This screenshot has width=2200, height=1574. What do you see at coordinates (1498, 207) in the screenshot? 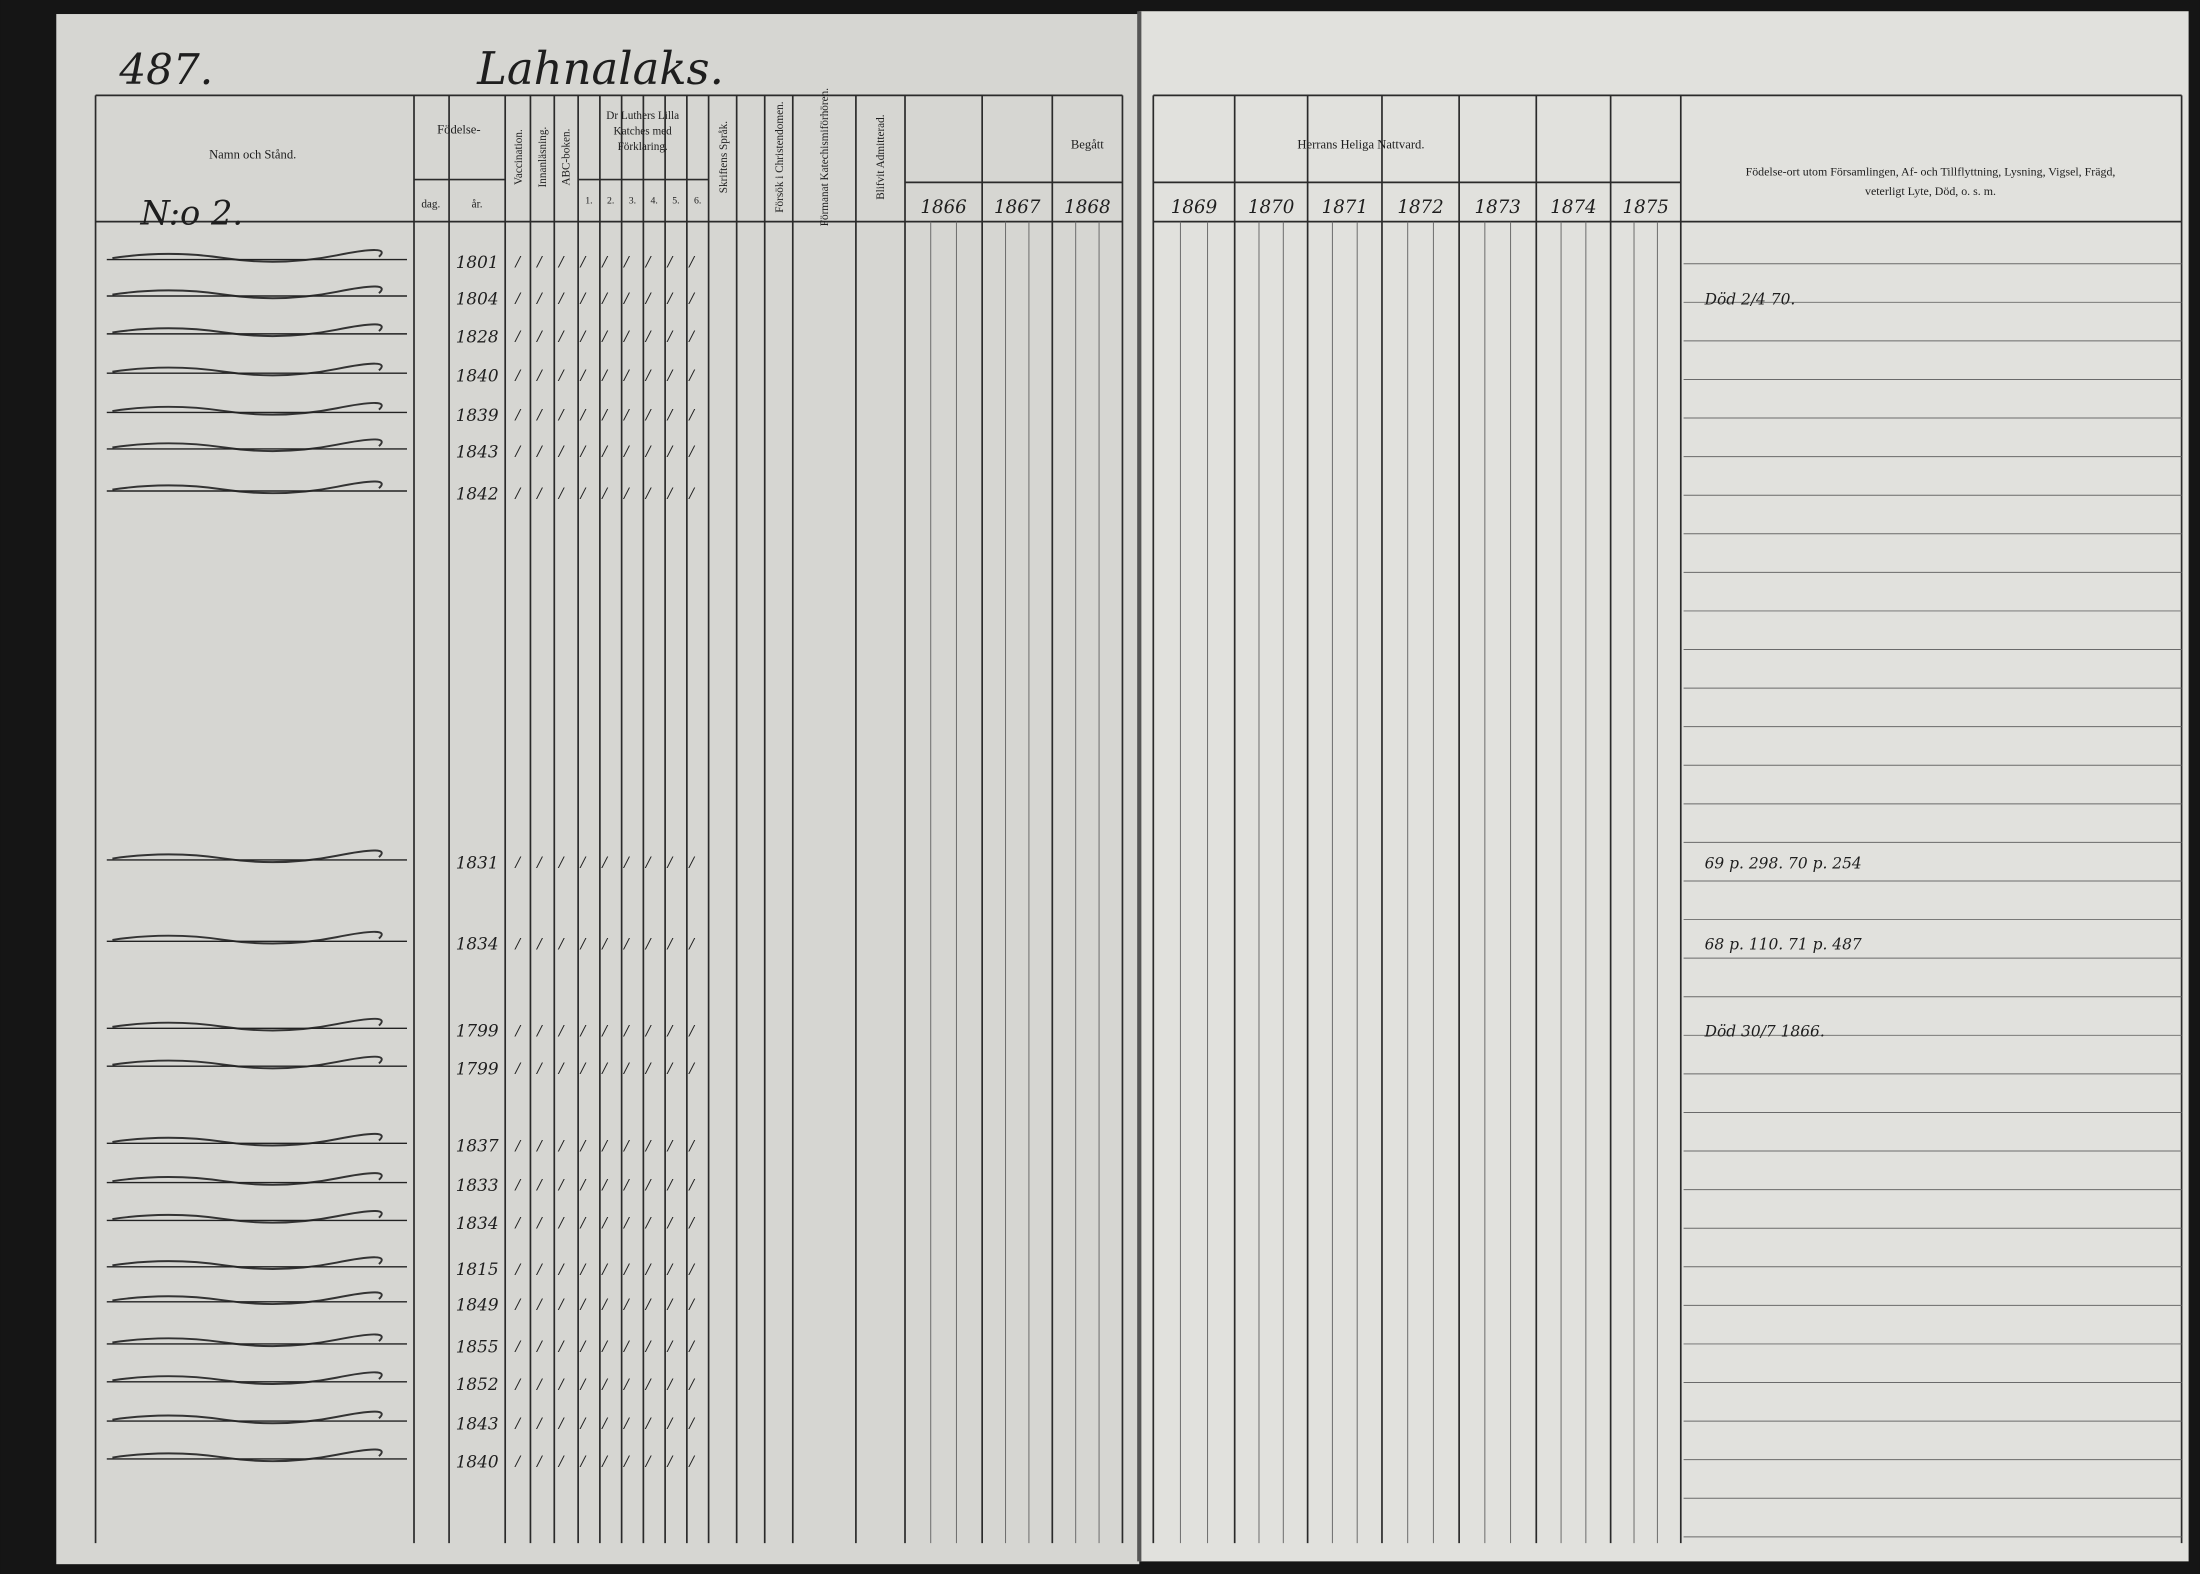
I see `year-header: 1873` at bounding box center [1498, 207].